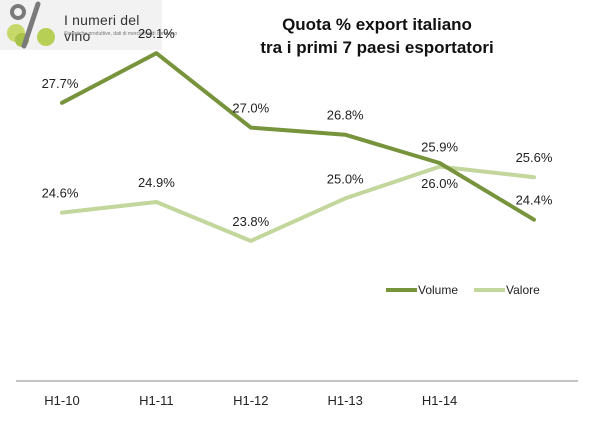 The image size is (594, 424). Describe the element at coordinates (298, 203) in the screenshot. I see `series-line-valore` at that location.